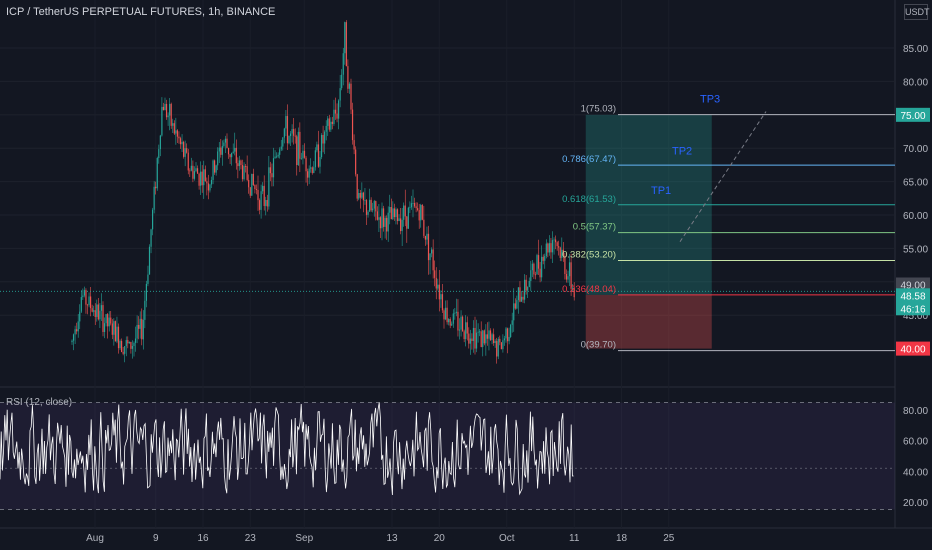 This screenshot has height=550, width=932. Describe the element at coordinates (594, 227) in the screenshot. I see `fib-level-label: 0.5(57.37)` at that location.